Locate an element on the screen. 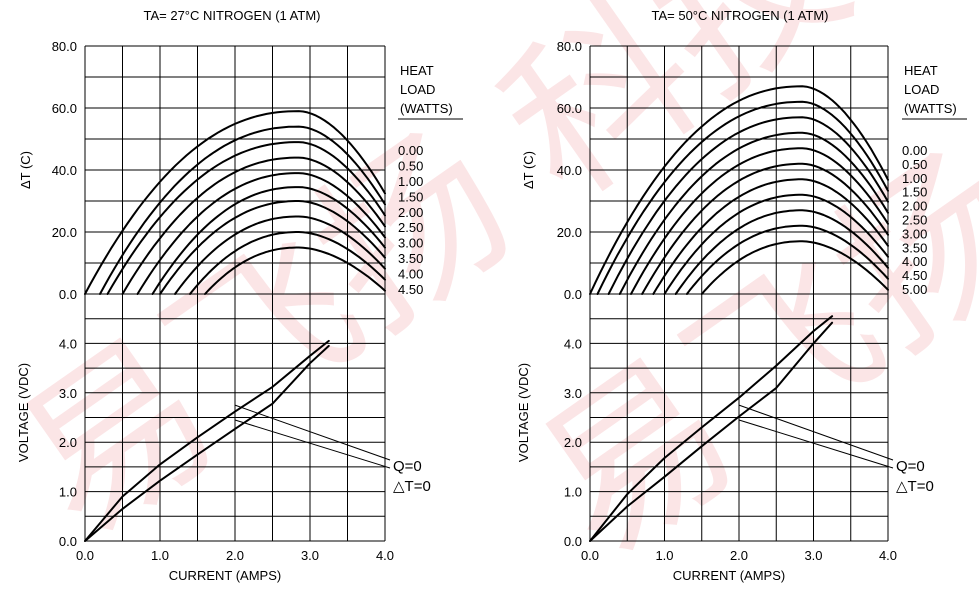  ytick-label-top: 80.0 is located at coordinates (64, 46).